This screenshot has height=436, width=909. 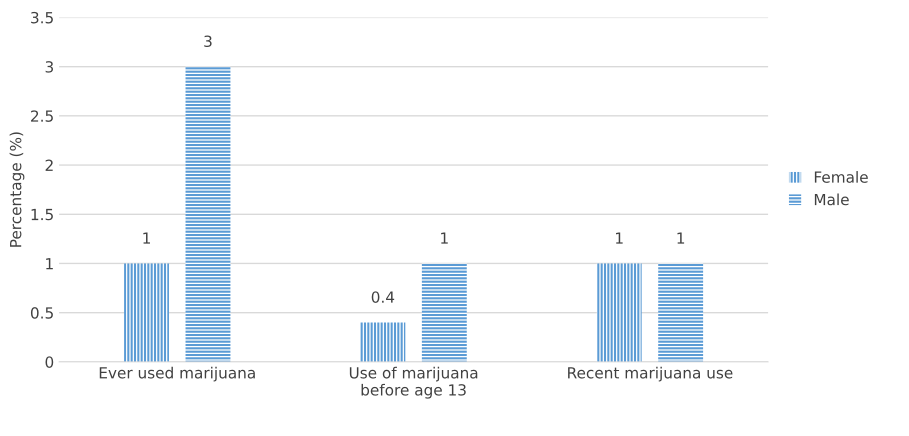 I want to click on y-tick-label: 3.5, so click(x=42, y=18).